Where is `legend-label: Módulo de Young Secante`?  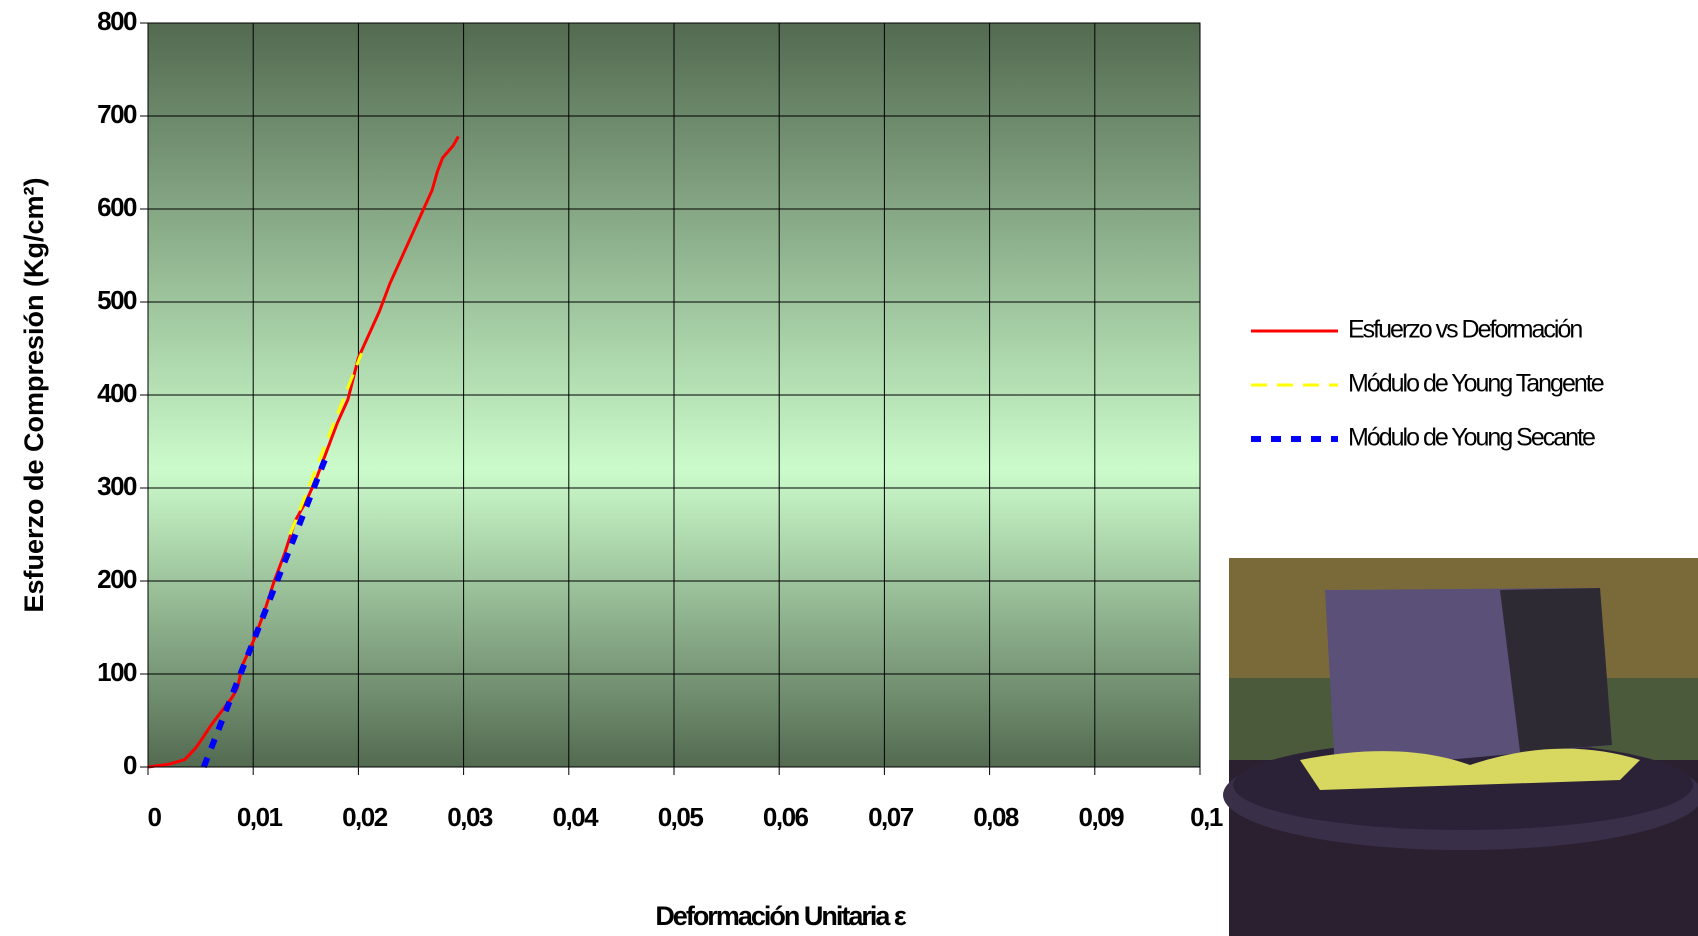
legend-label: Módulo de Young Secante is located at coordinates (1471, 438).